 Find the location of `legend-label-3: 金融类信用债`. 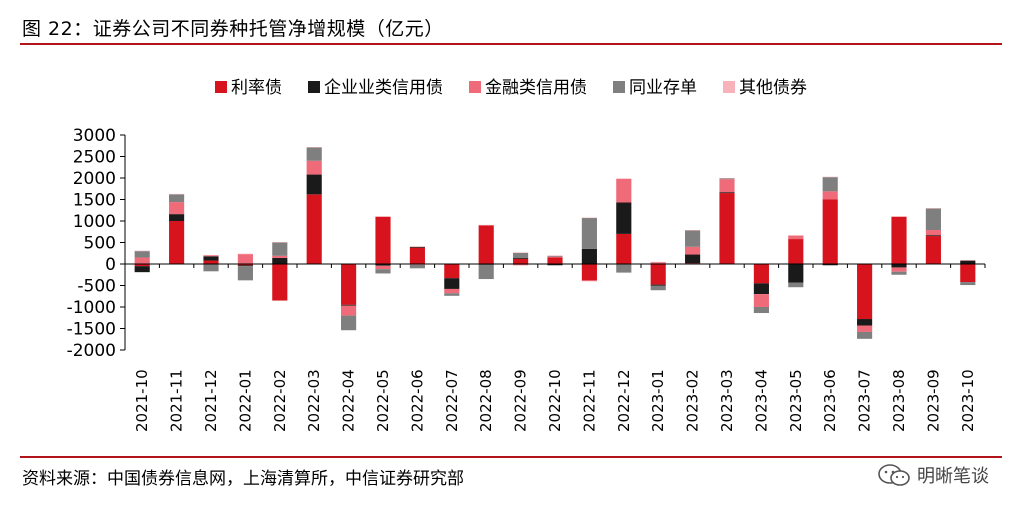

legend-label-3: 金融类信用债 is located at coordinates (536, 88).